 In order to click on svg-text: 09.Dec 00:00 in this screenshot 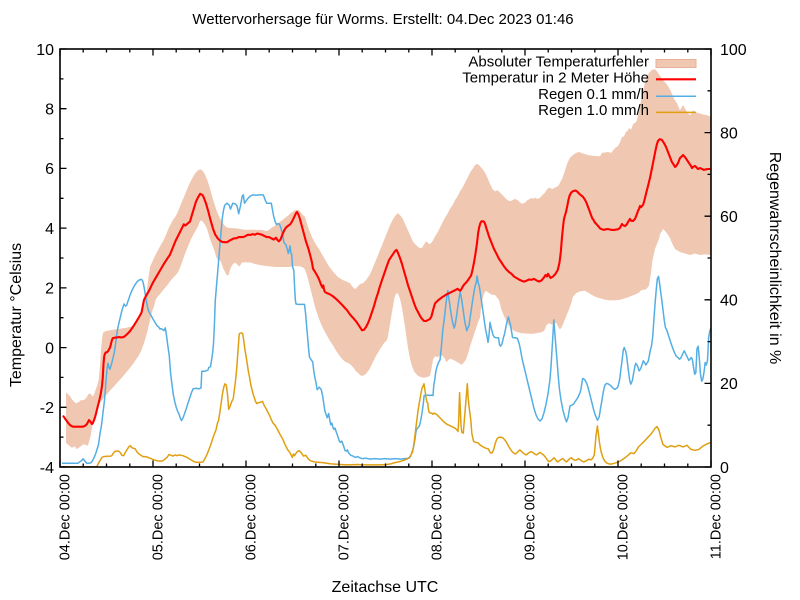, I will do `click(530, 517)`.